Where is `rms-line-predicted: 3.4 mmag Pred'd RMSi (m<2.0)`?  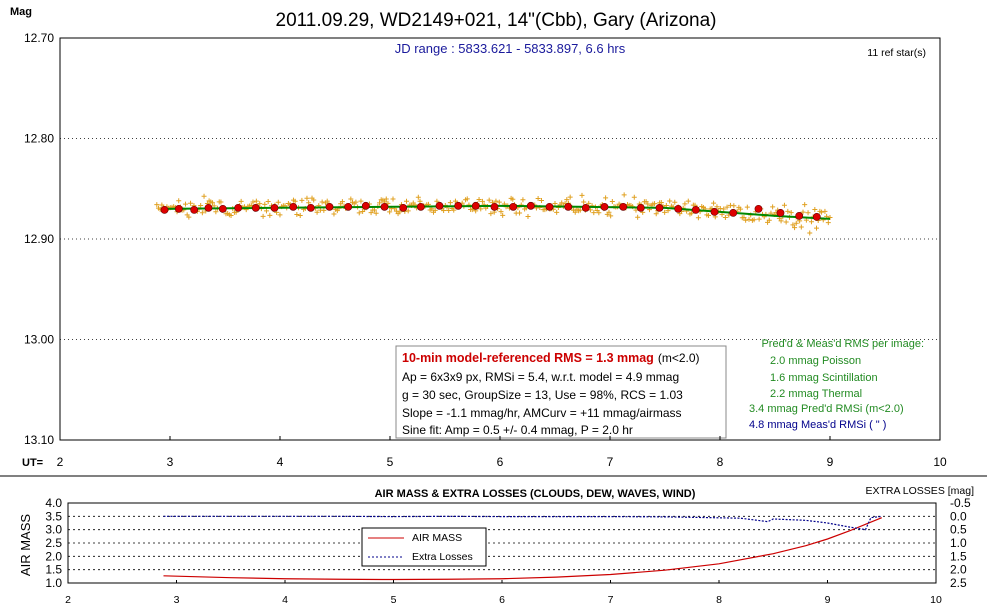
rms-line-predicted: 3.4 mmag Pred'd RMSi (m<2.0) is located at coordinates (826, 409).